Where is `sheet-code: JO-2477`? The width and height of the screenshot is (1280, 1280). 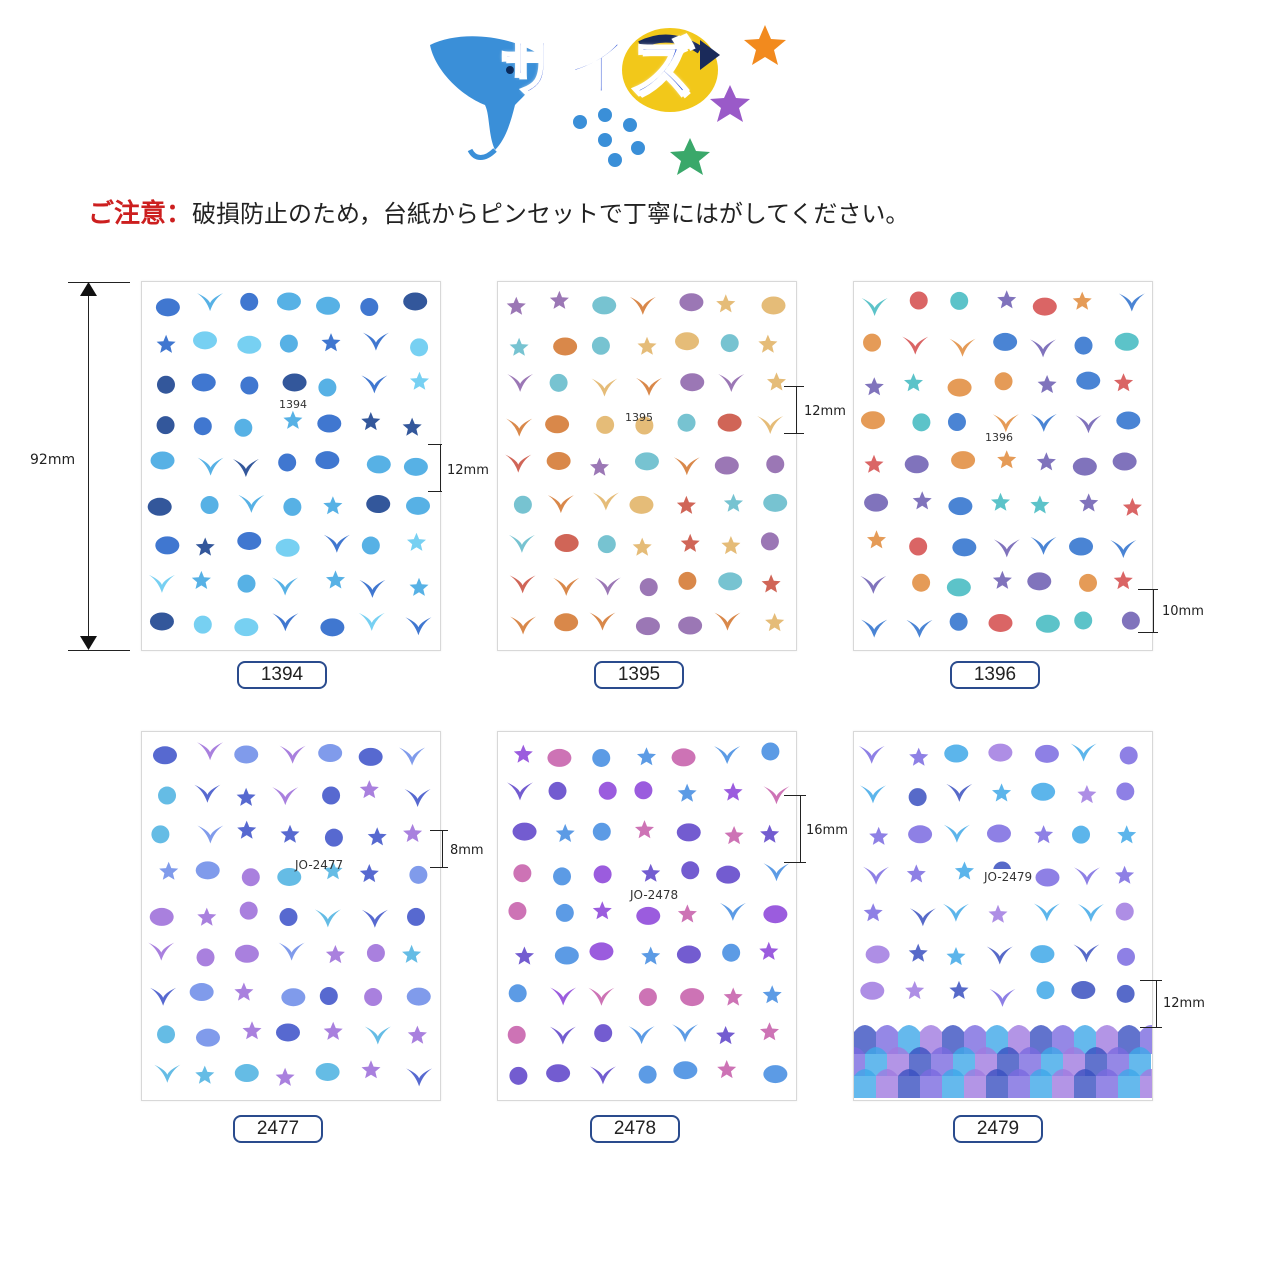
sheet-code: JO-2477 is located at coordinates (319, 865).